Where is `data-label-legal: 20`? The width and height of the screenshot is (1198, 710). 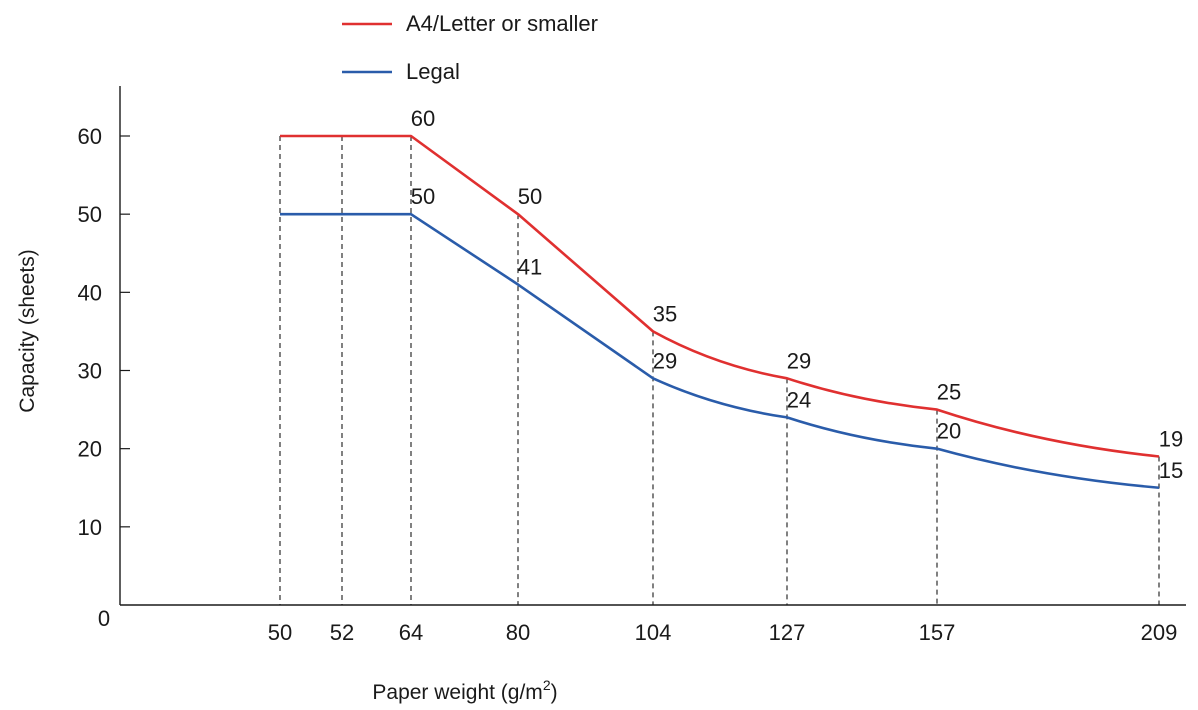 data-label-legal: 20 is located at coordinates (949, 431).